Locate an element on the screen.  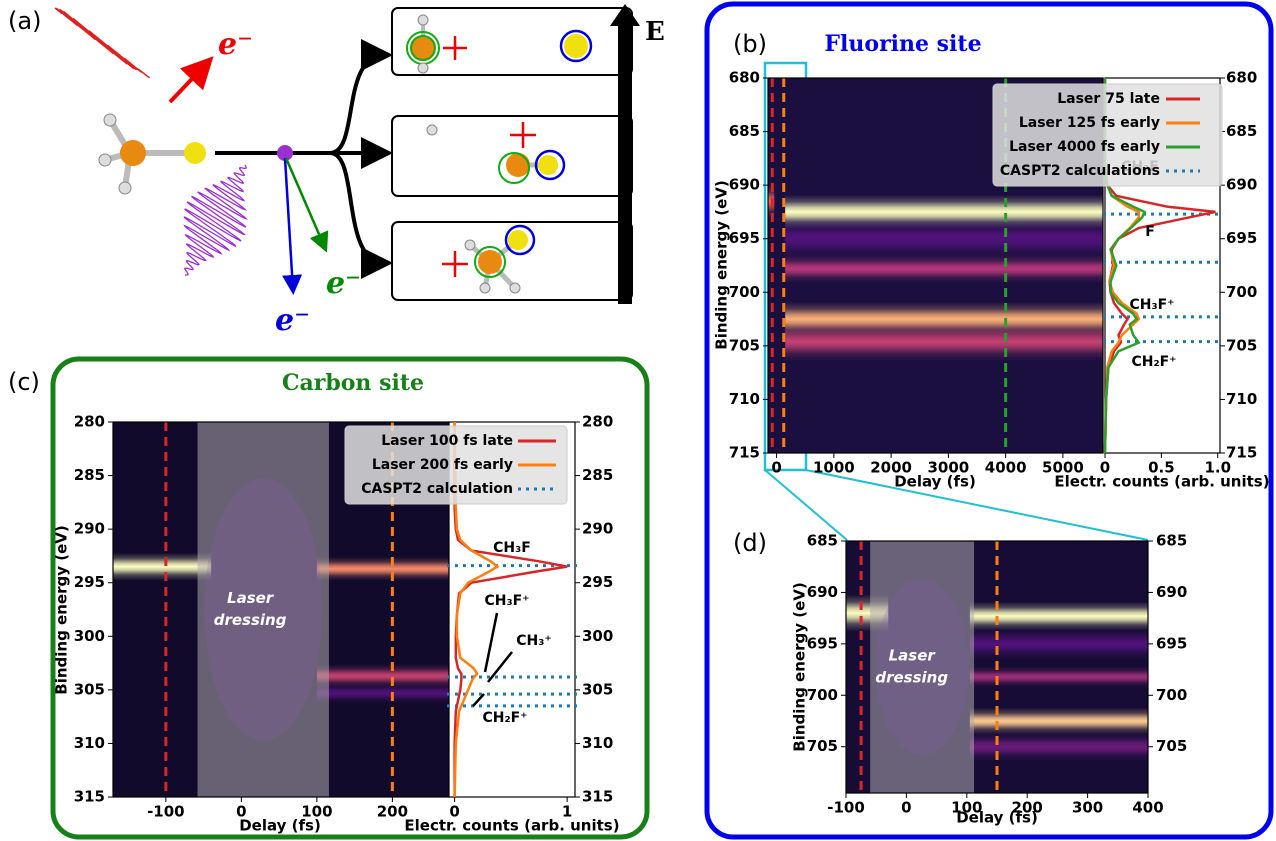
panel-title: Carbon site is located at coordinates (353, 383).